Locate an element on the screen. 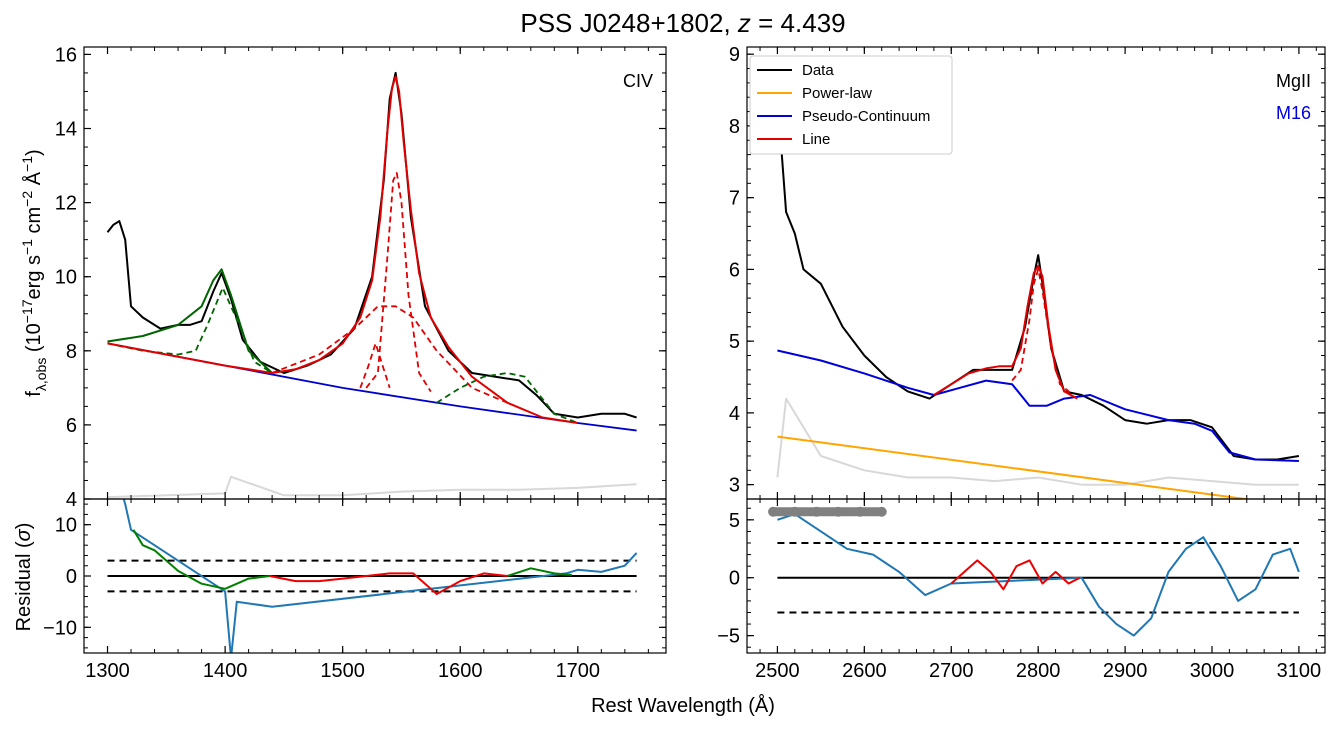 Image resolution: width=1333 pixels, height=729 pixels. mgii-residual-xtick-label: 2600 is located at coordinates (864, 671).